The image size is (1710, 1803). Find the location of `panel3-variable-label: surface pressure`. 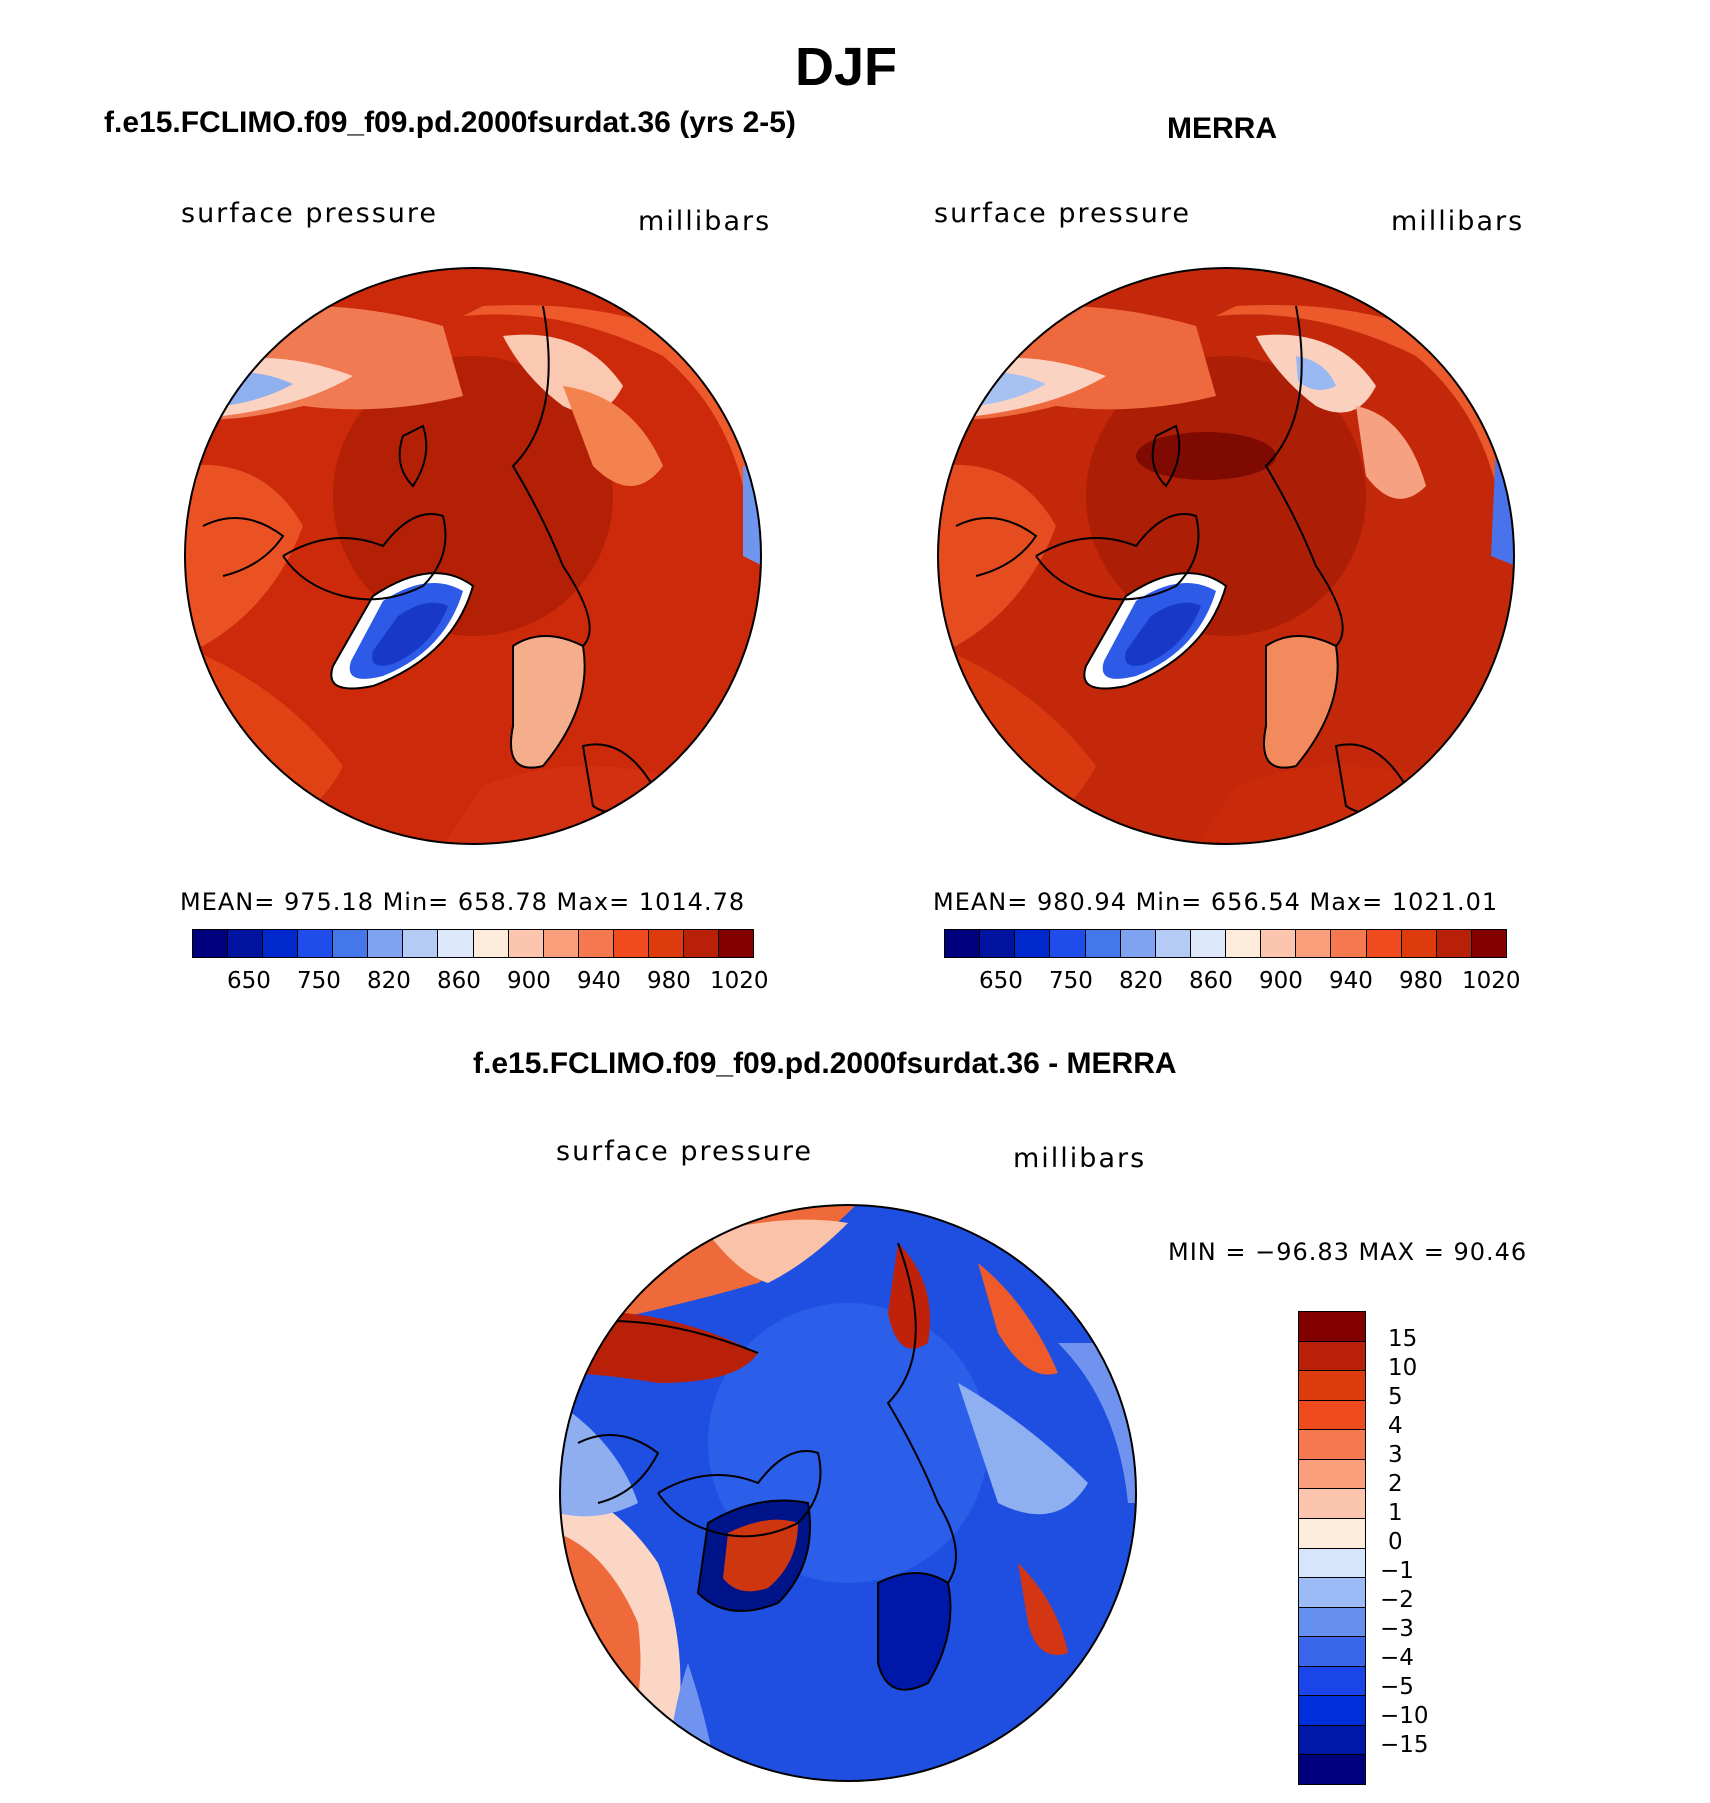

panel3-variable-label: surface pressure is located at coordinates (684, 1151).